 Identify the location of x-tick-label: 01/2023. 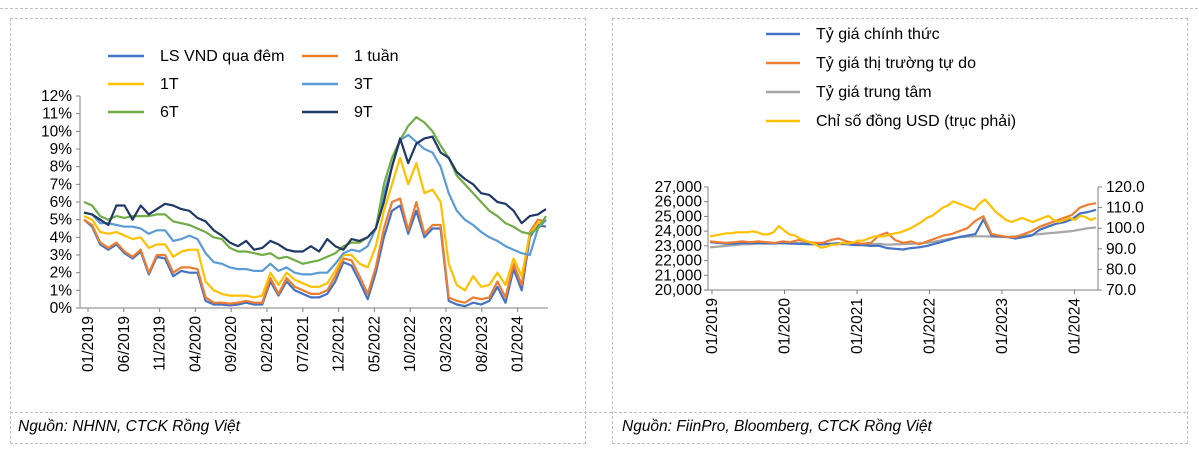
(1002, 326).